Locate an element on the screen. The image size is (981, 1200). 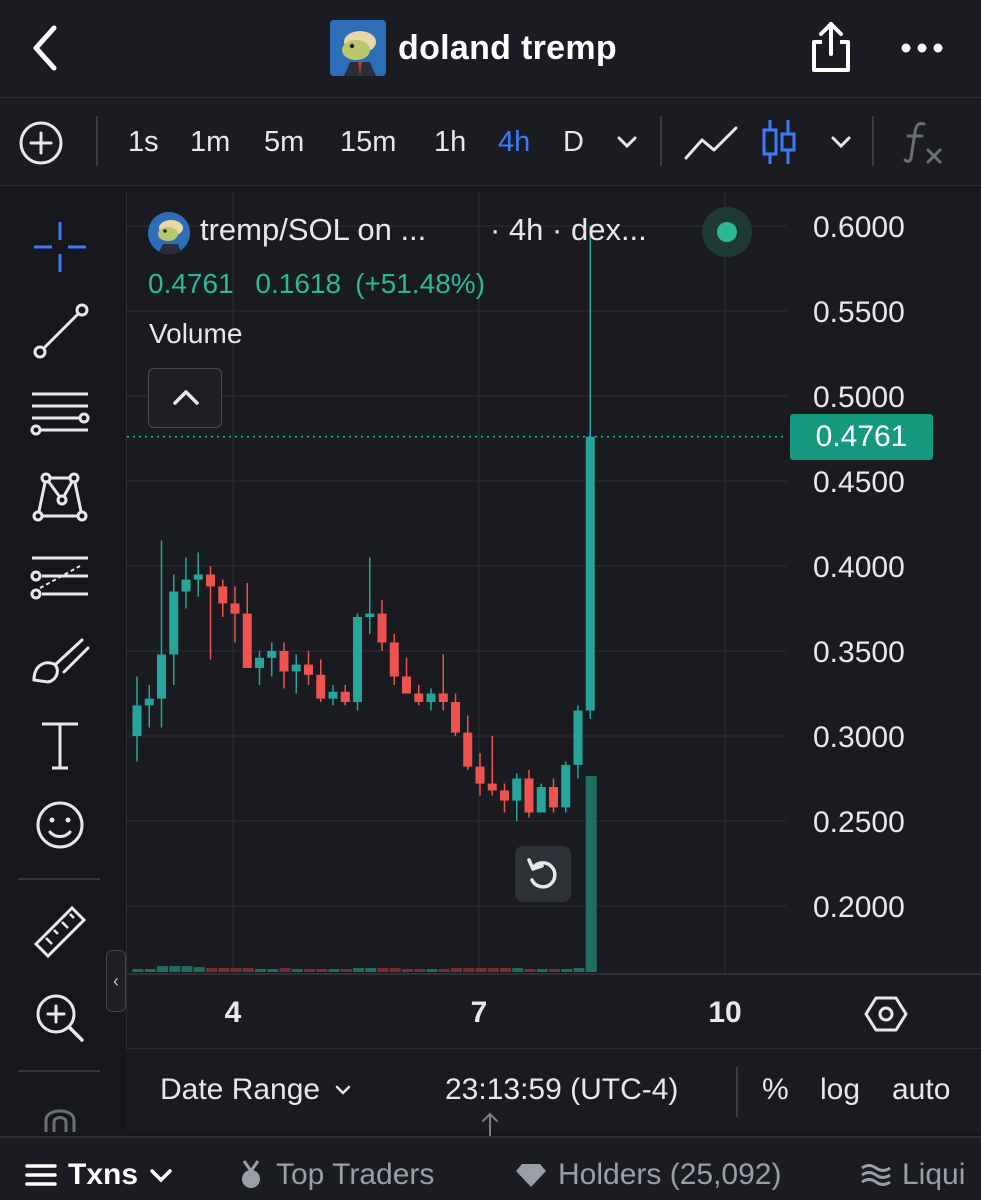
fib-retracement-tool is located at coordinates (60, 413).